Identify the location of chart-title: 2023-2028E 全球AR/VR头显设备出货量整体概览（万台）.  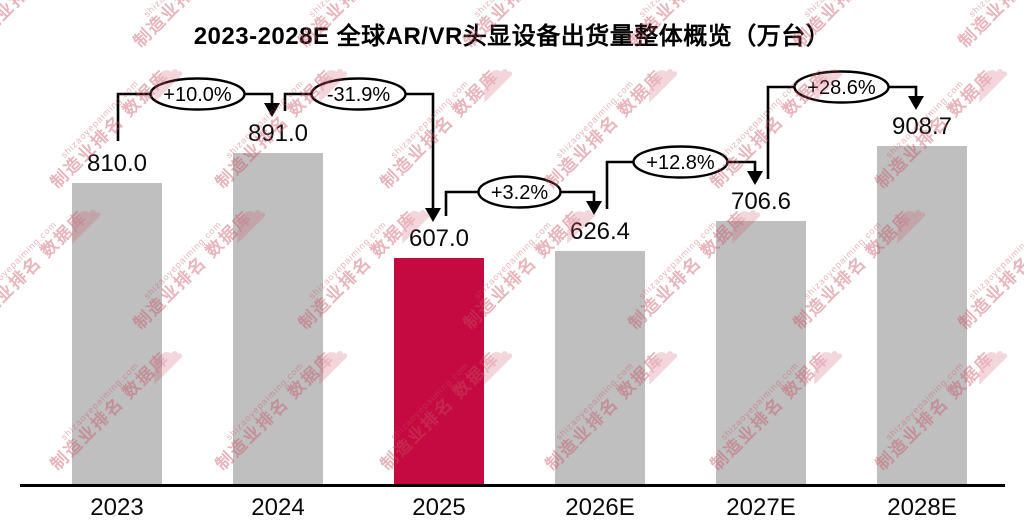
(512, 36).